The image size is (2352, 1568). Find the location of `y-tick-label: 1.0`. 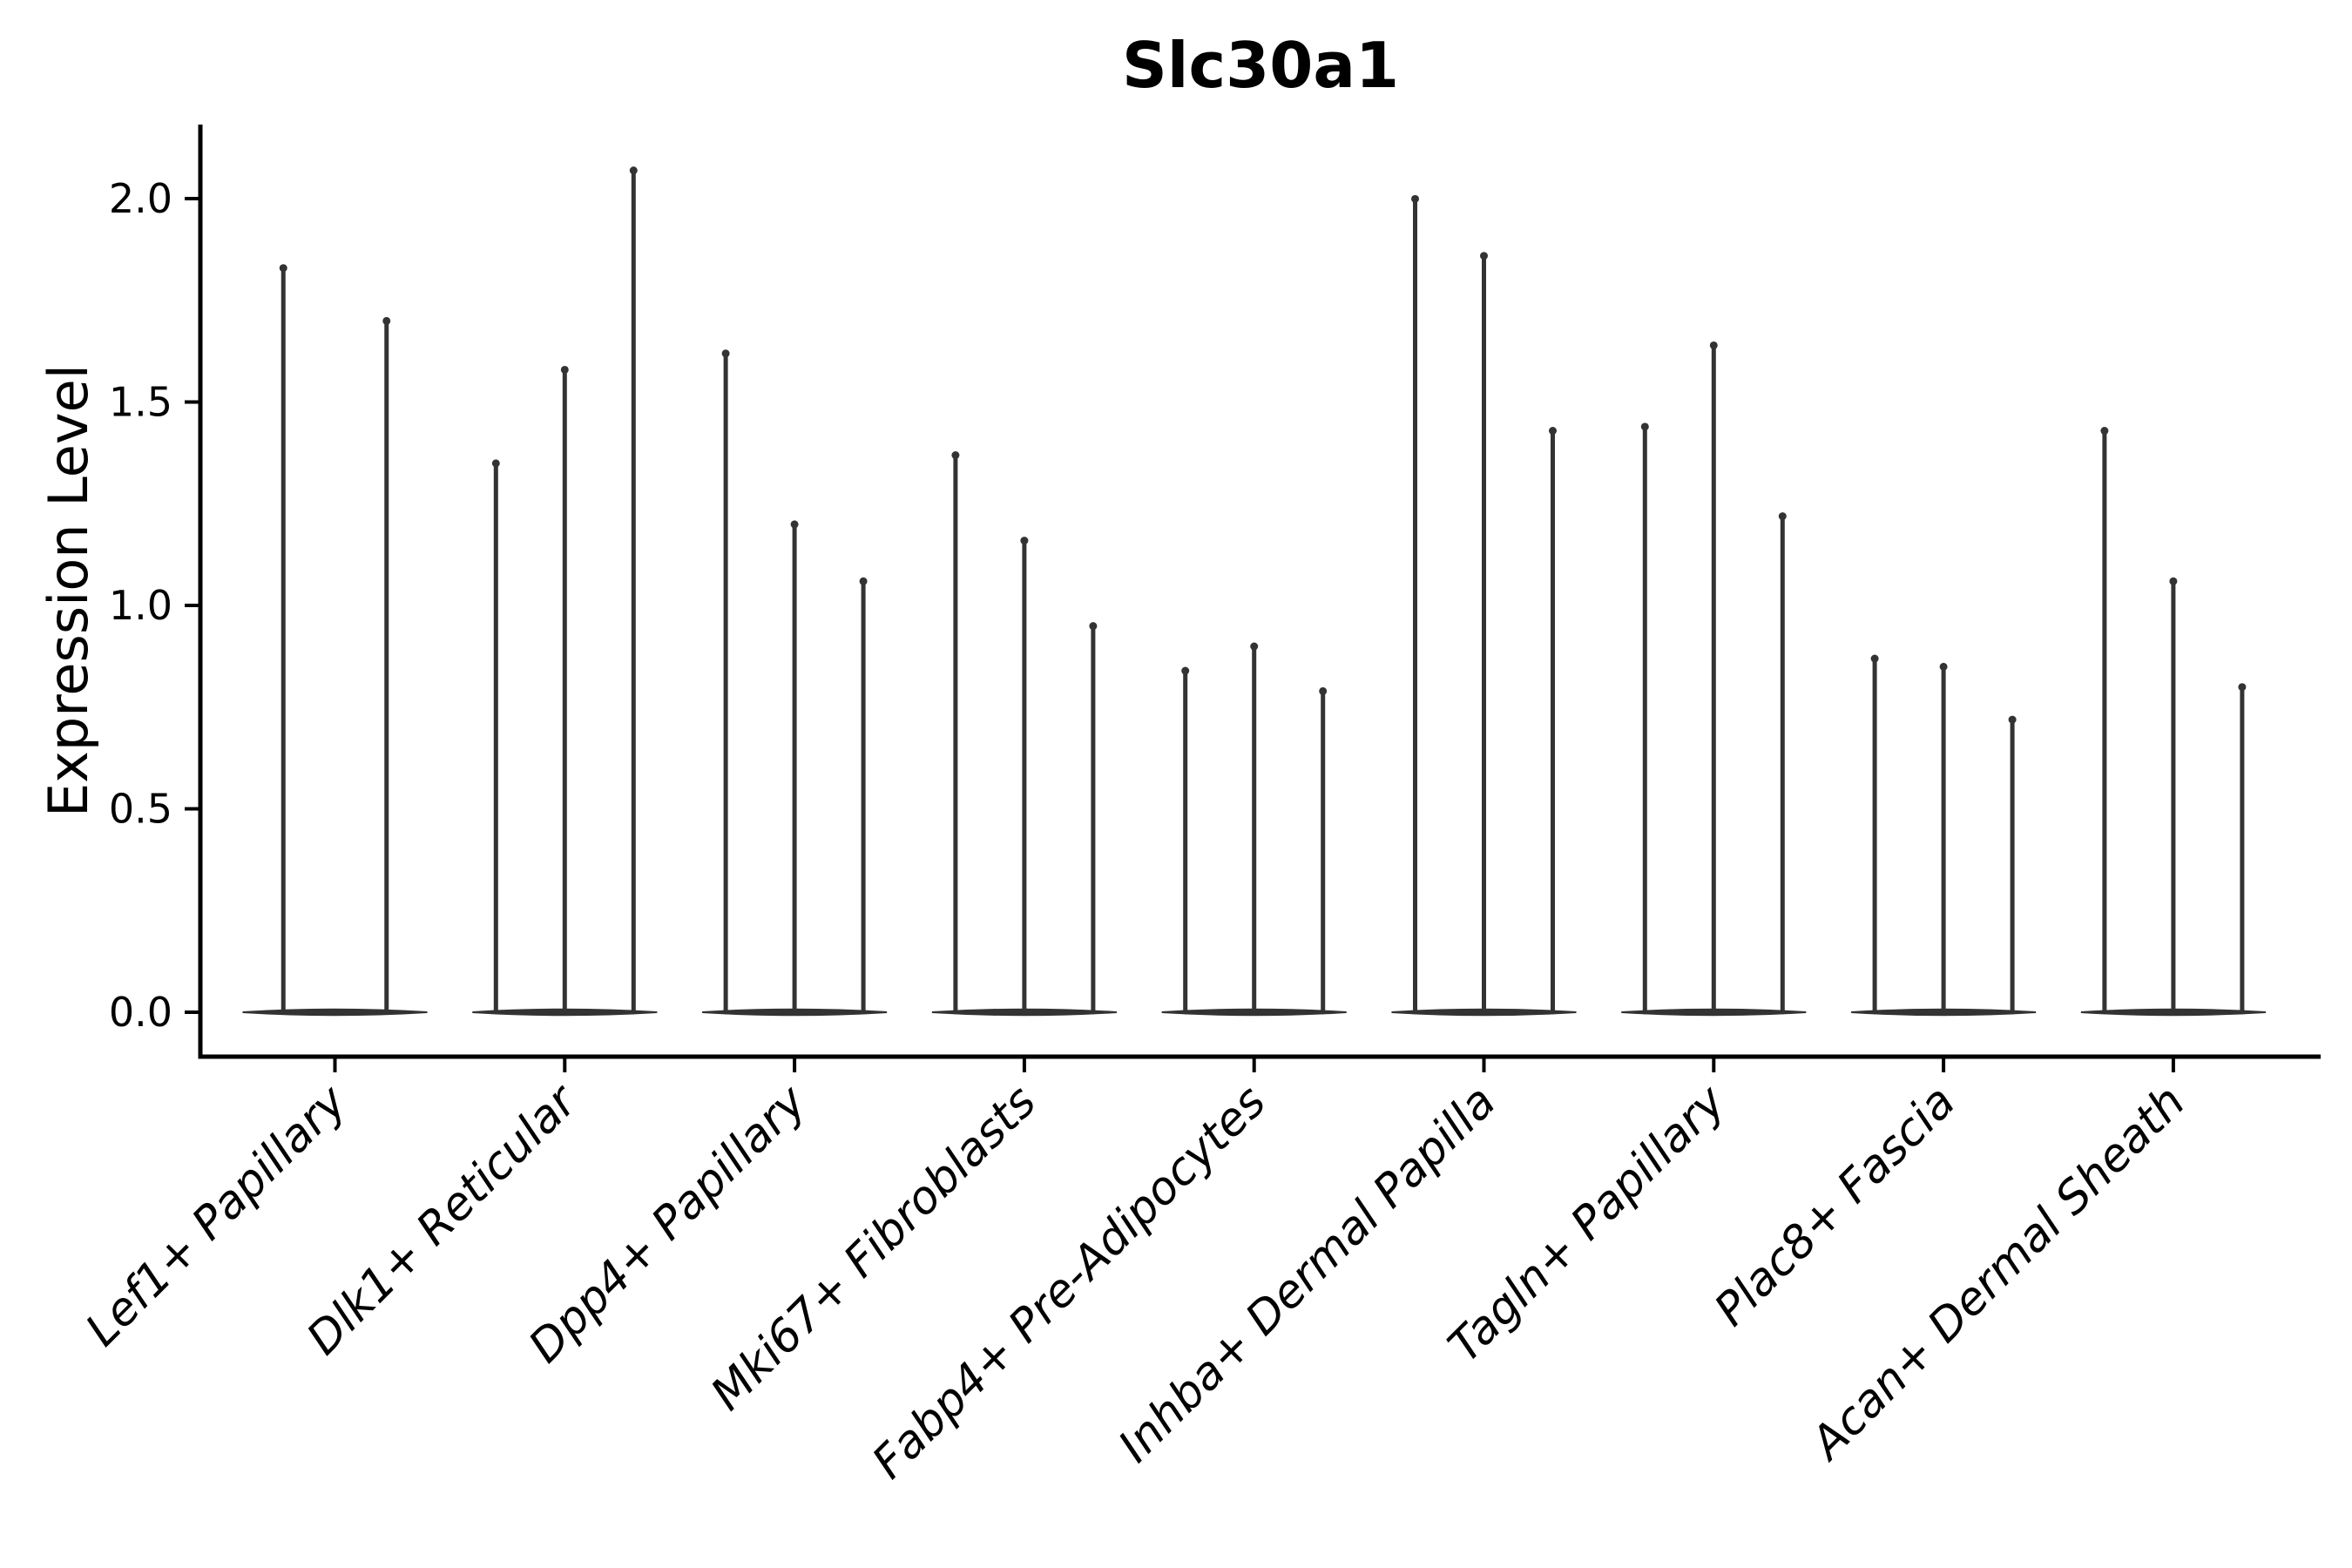

y-tick-label: 1.0 is located at coordinates (140, 605).